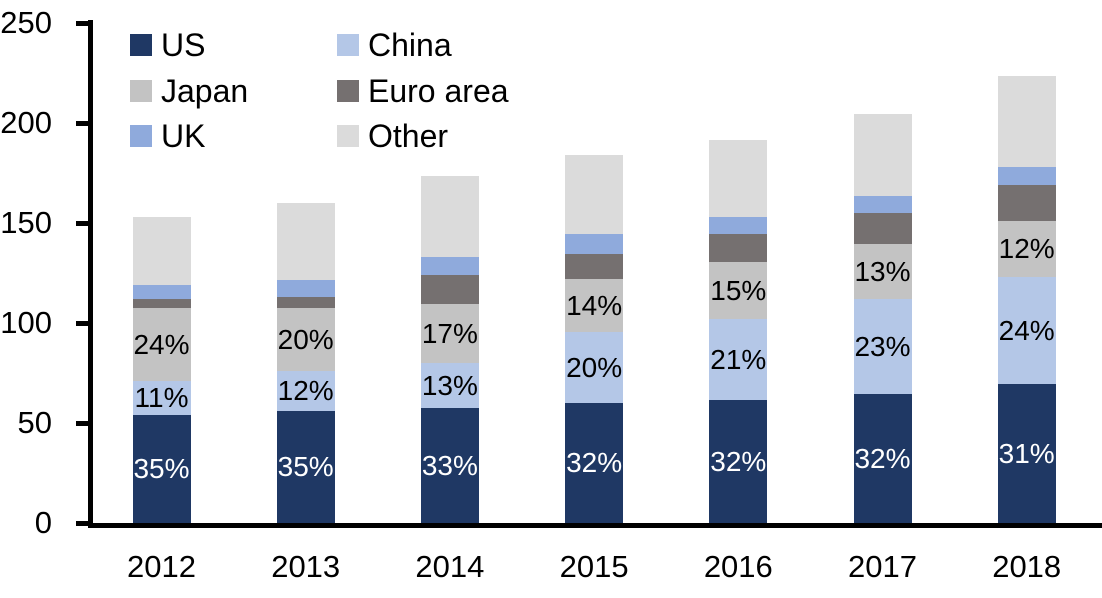 The image size is (1102, 598). What do you see at coordinates (882, 204) in the screenshot?
I see `bar-segment-uk-2017` at bounding box center [882, 204].